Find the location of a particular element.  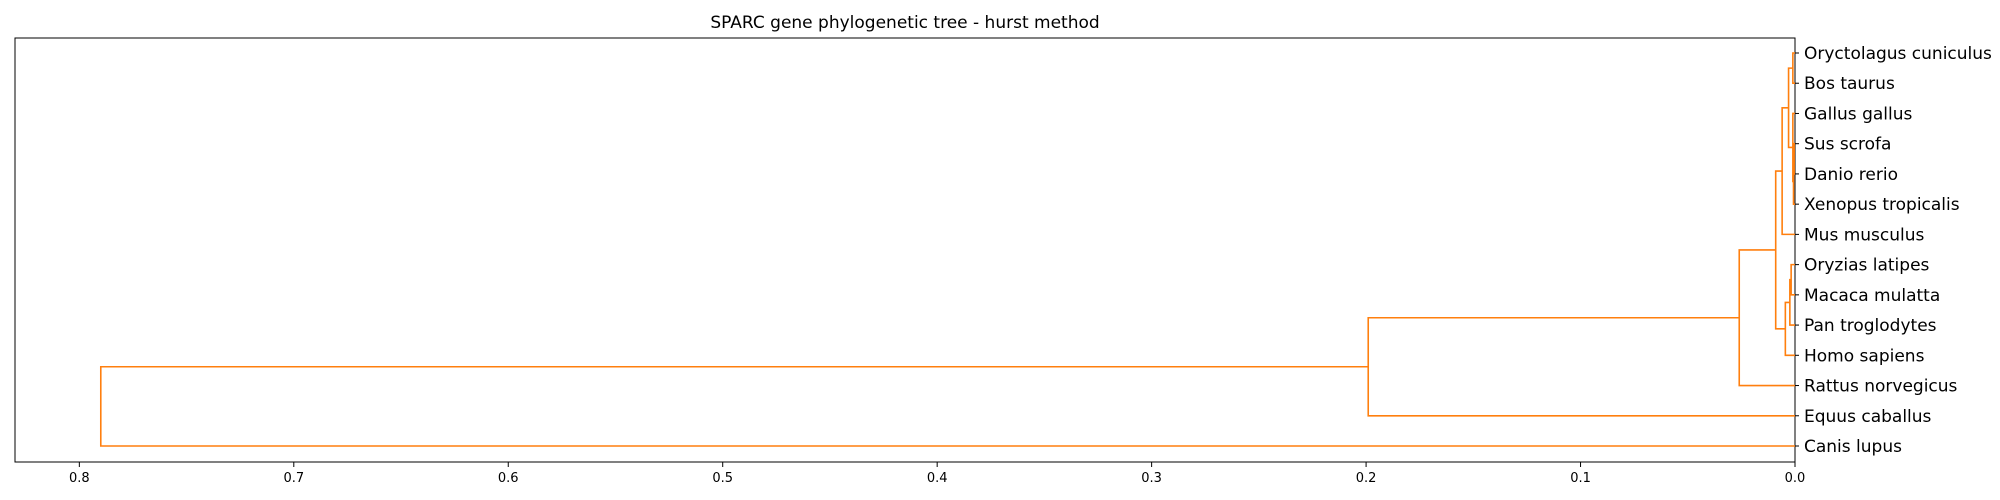

x-tick-label: 0.3 is located at coordinates (1151, 478).